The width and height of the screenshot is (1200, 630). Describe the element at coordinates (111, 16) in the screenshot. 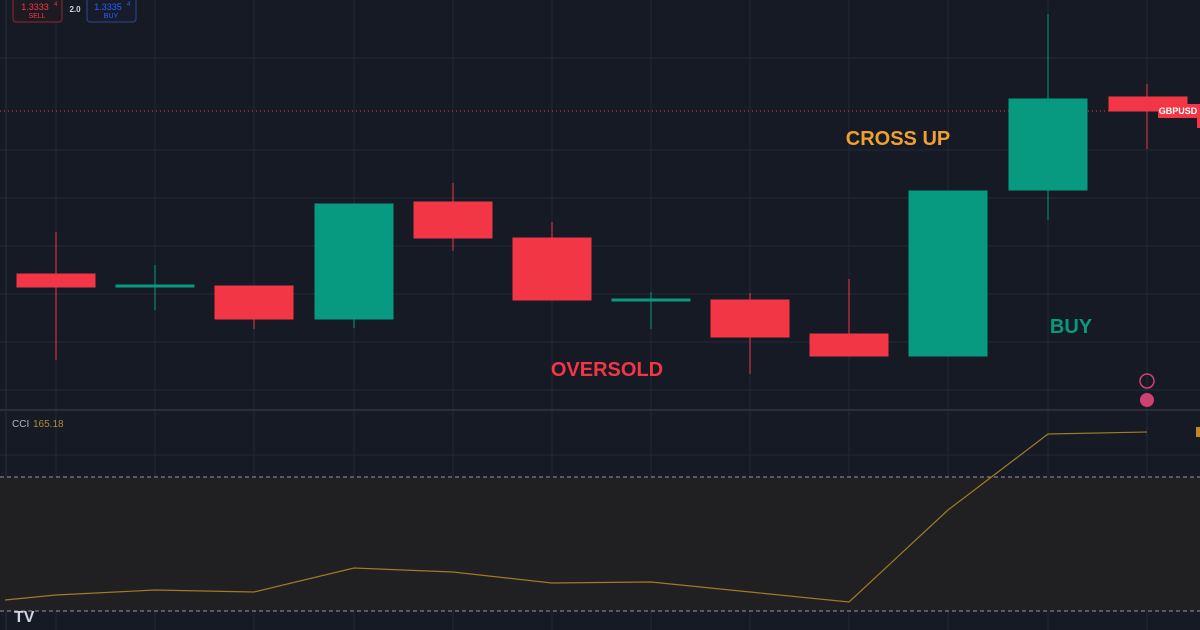

I see `buy-label: BUY` at that location.